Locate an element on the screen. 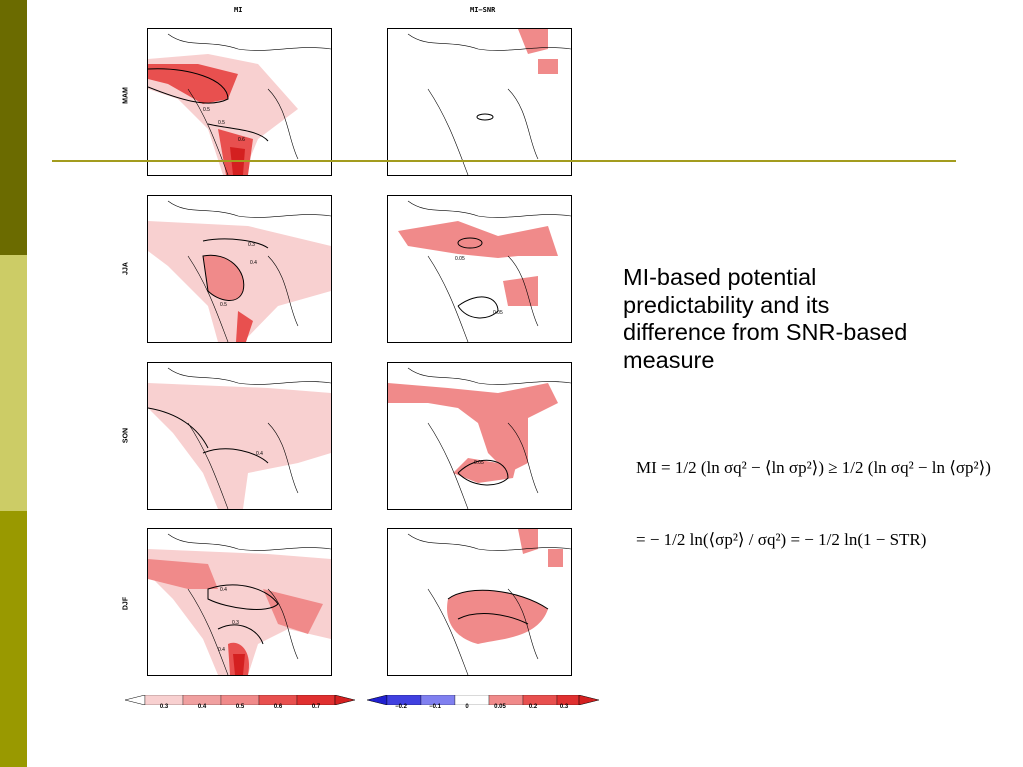 This screenshot has height=767, width=1023. contour-label: 0.6 is located at coordinates (241, 140).